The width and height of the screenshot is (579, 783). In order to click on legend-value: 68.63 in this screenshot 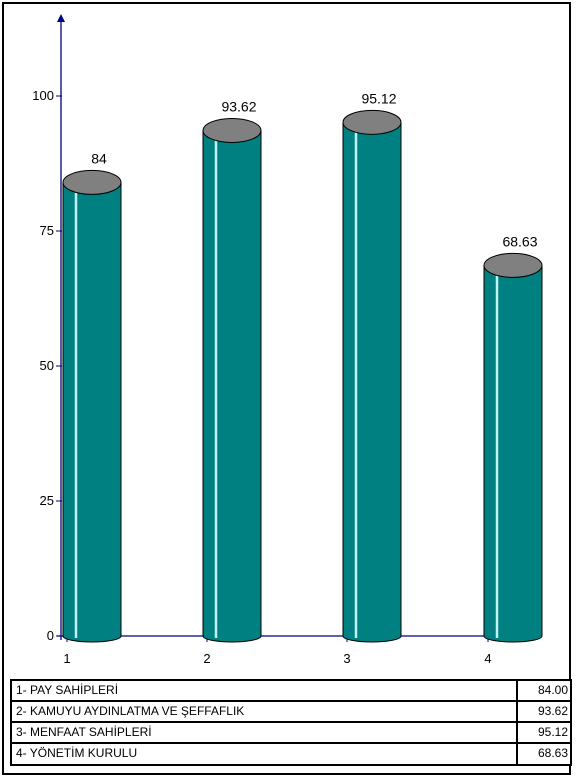, I will do `click(552, 753)`.